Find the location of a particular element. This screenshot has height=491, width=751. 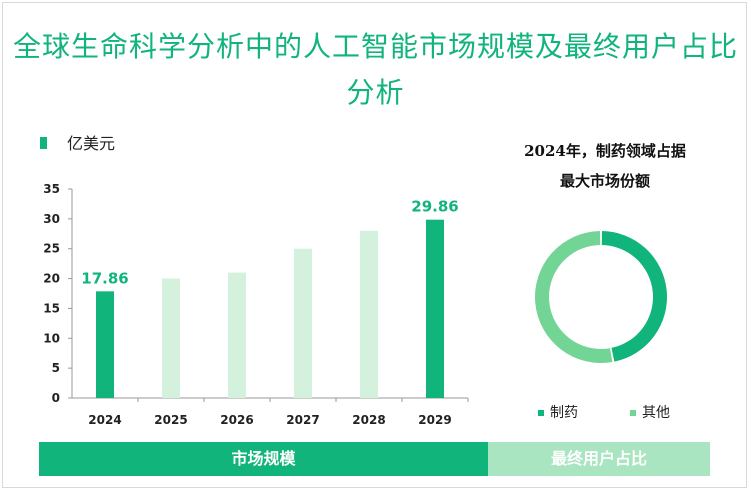

pie-legend-item-pharma: 制药 is located at coordinates (558, 412).